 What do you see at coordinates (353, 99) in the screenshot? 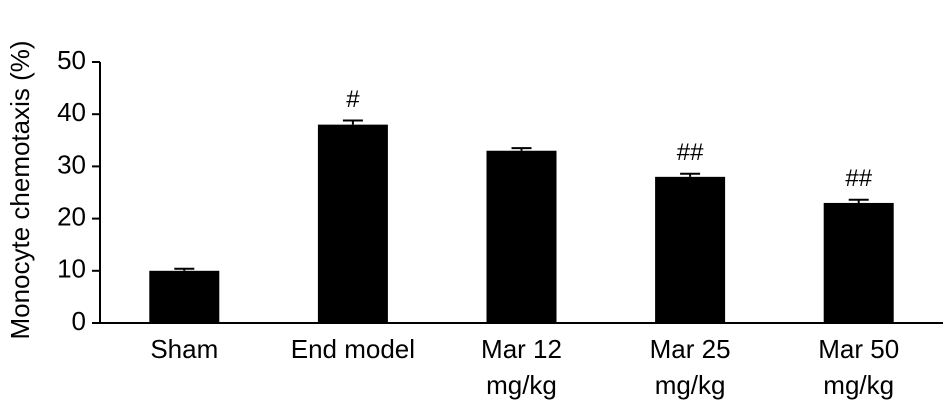
I see `annotation: #` at bounding box center [353, 99].